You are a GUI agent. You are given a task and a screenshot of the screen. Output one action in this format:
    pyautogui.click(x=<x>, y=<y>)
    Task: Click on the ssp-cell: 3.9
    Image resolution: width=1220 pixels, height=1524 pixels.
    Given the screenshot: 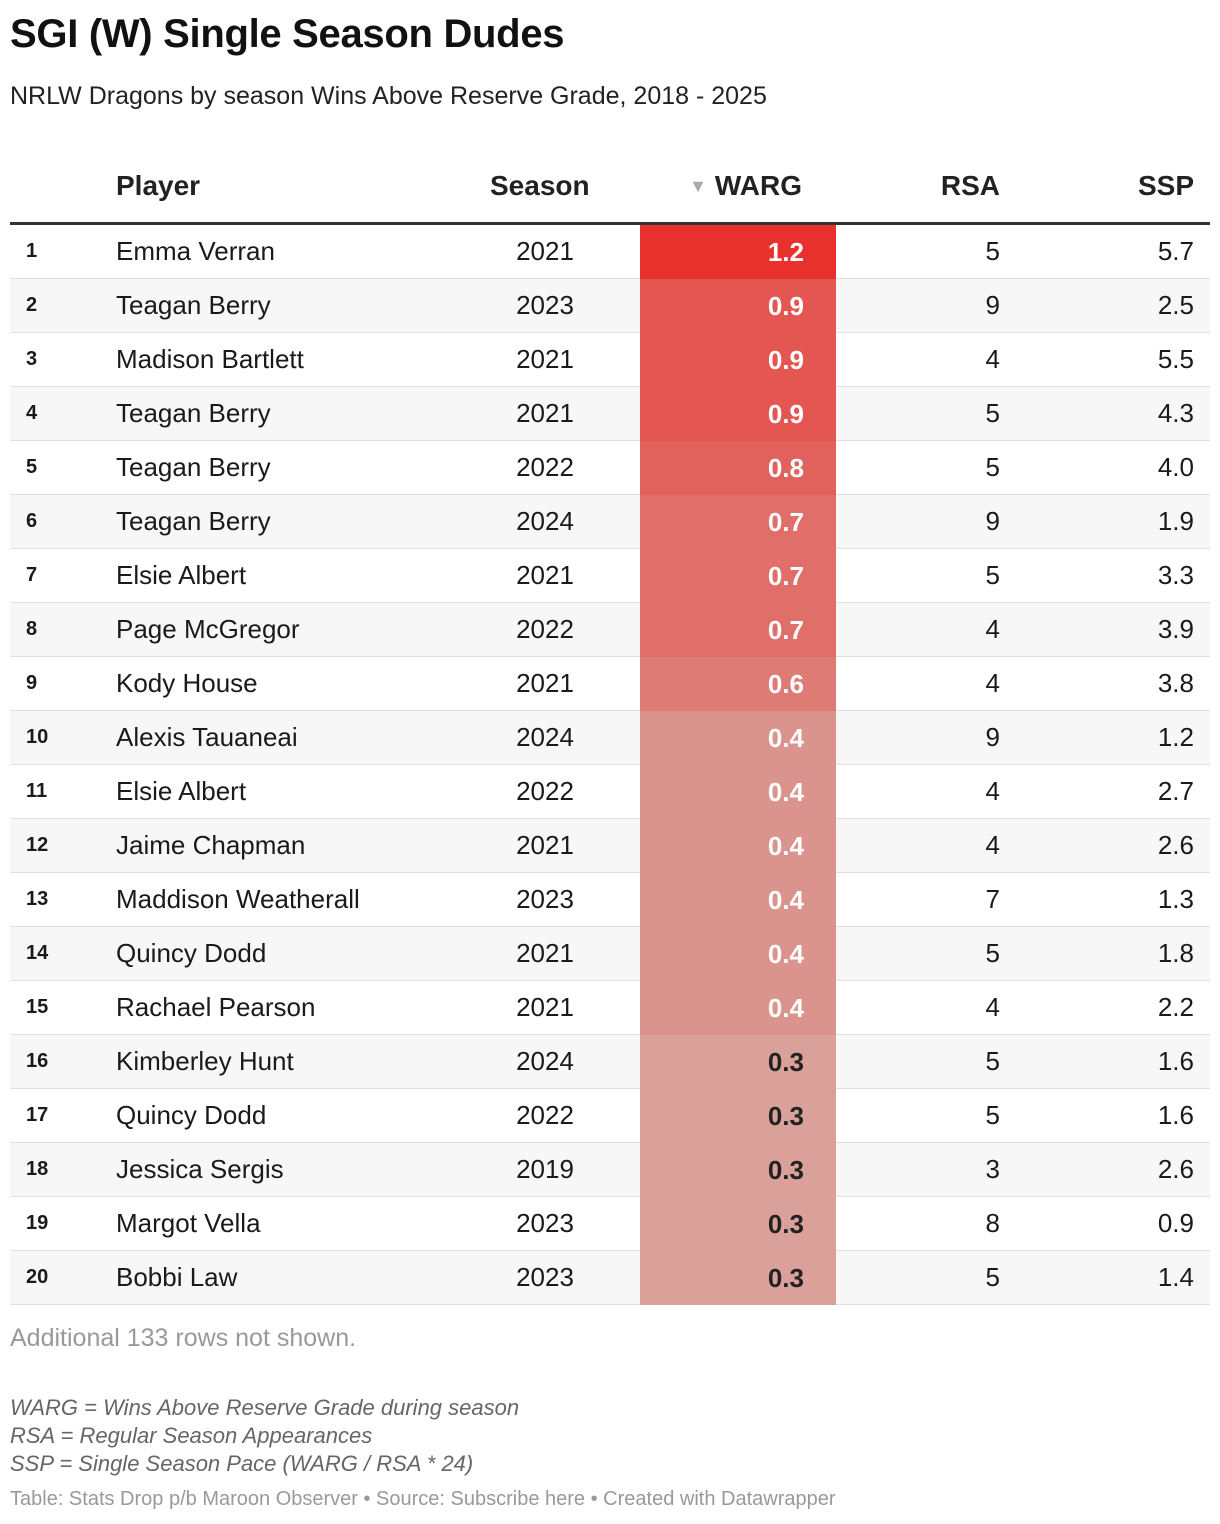 What is the action you would take?
    pyautogui.click(x=1175, y=629)
    